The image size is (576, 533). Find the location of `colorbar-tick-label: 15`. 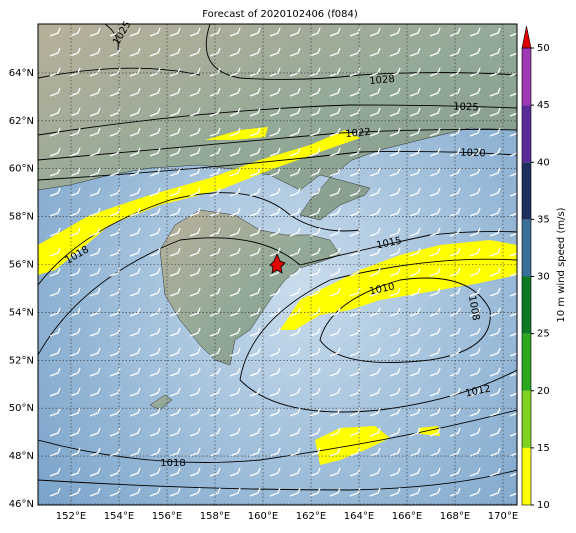

colorbar-tick-label: 15 is located at coordinates (543, 448).